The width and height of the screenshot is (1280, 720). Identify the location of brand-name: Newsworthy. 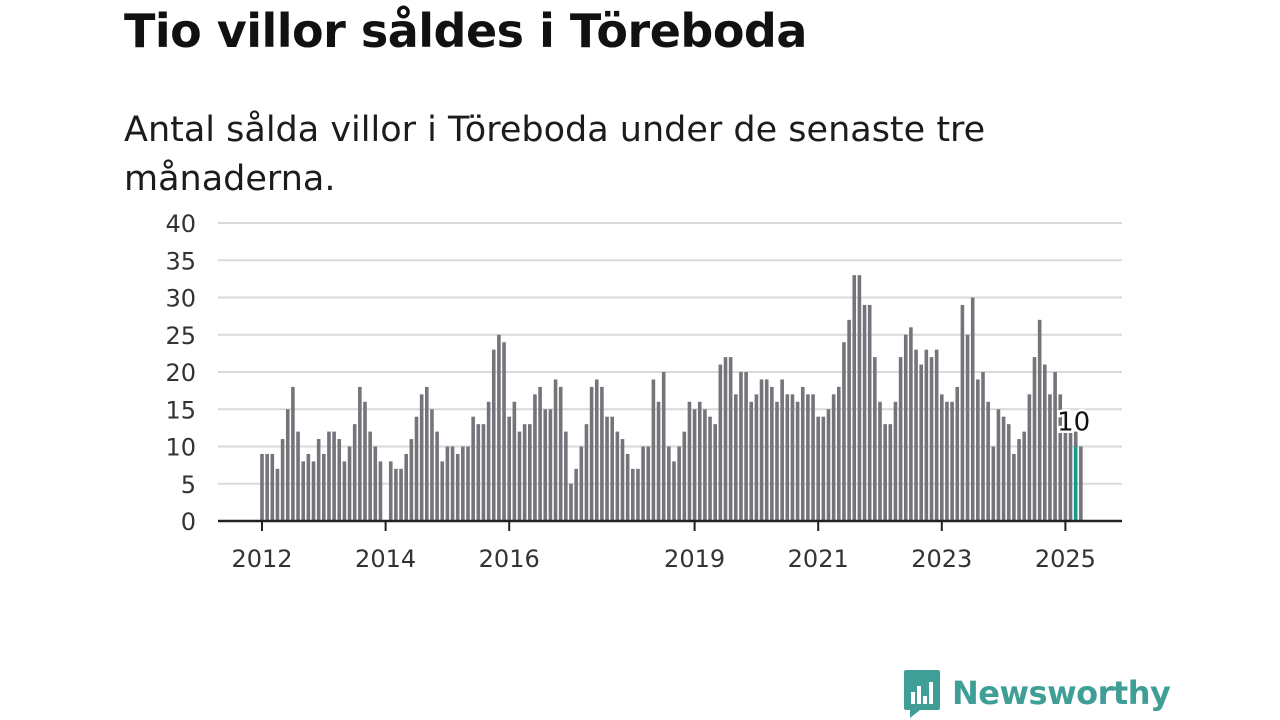
(1061, 693).